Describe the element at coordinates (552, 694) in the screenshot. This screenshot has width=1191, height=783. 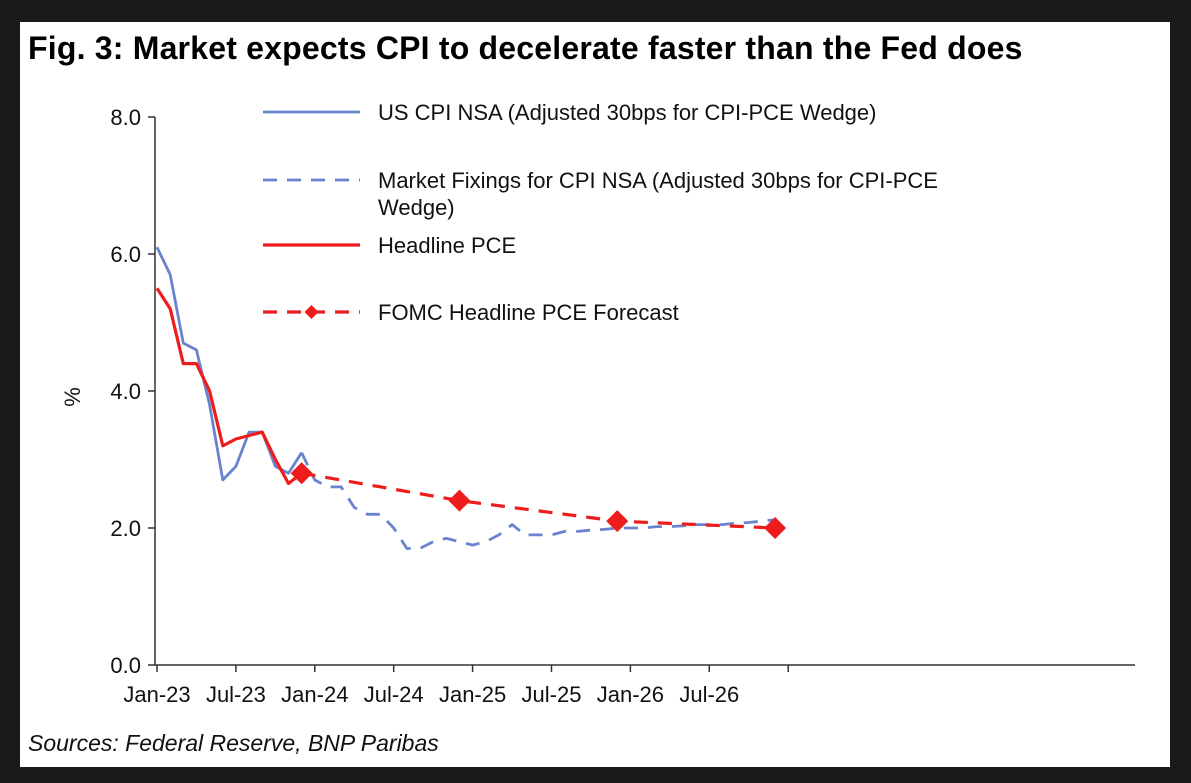
I see `x-tick-label: Jul-25` at that location.